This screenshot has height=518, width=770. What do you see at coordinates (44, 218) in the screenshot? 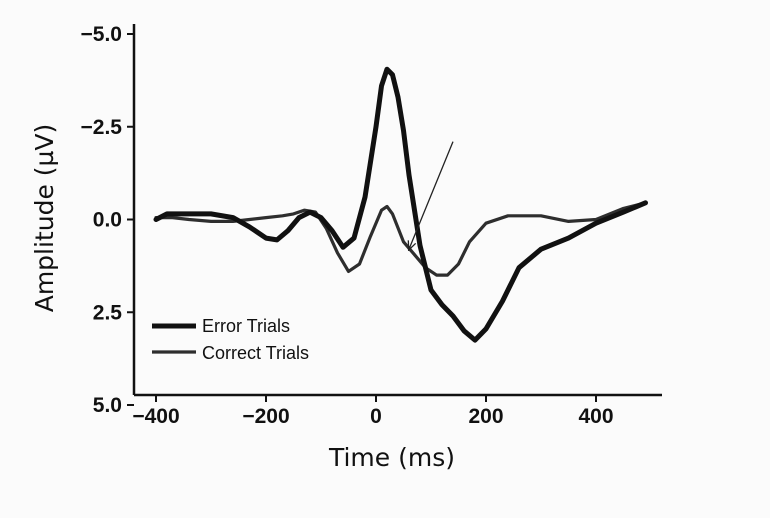
I see `y-axis-title: Amplitude (µV)` at bounding box center [44, 218].